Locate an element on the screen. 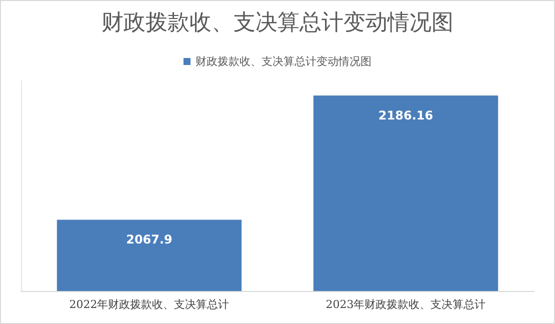 The image size is (555, 324). data-label: 2067.9 is located at coordinates (149, 239).